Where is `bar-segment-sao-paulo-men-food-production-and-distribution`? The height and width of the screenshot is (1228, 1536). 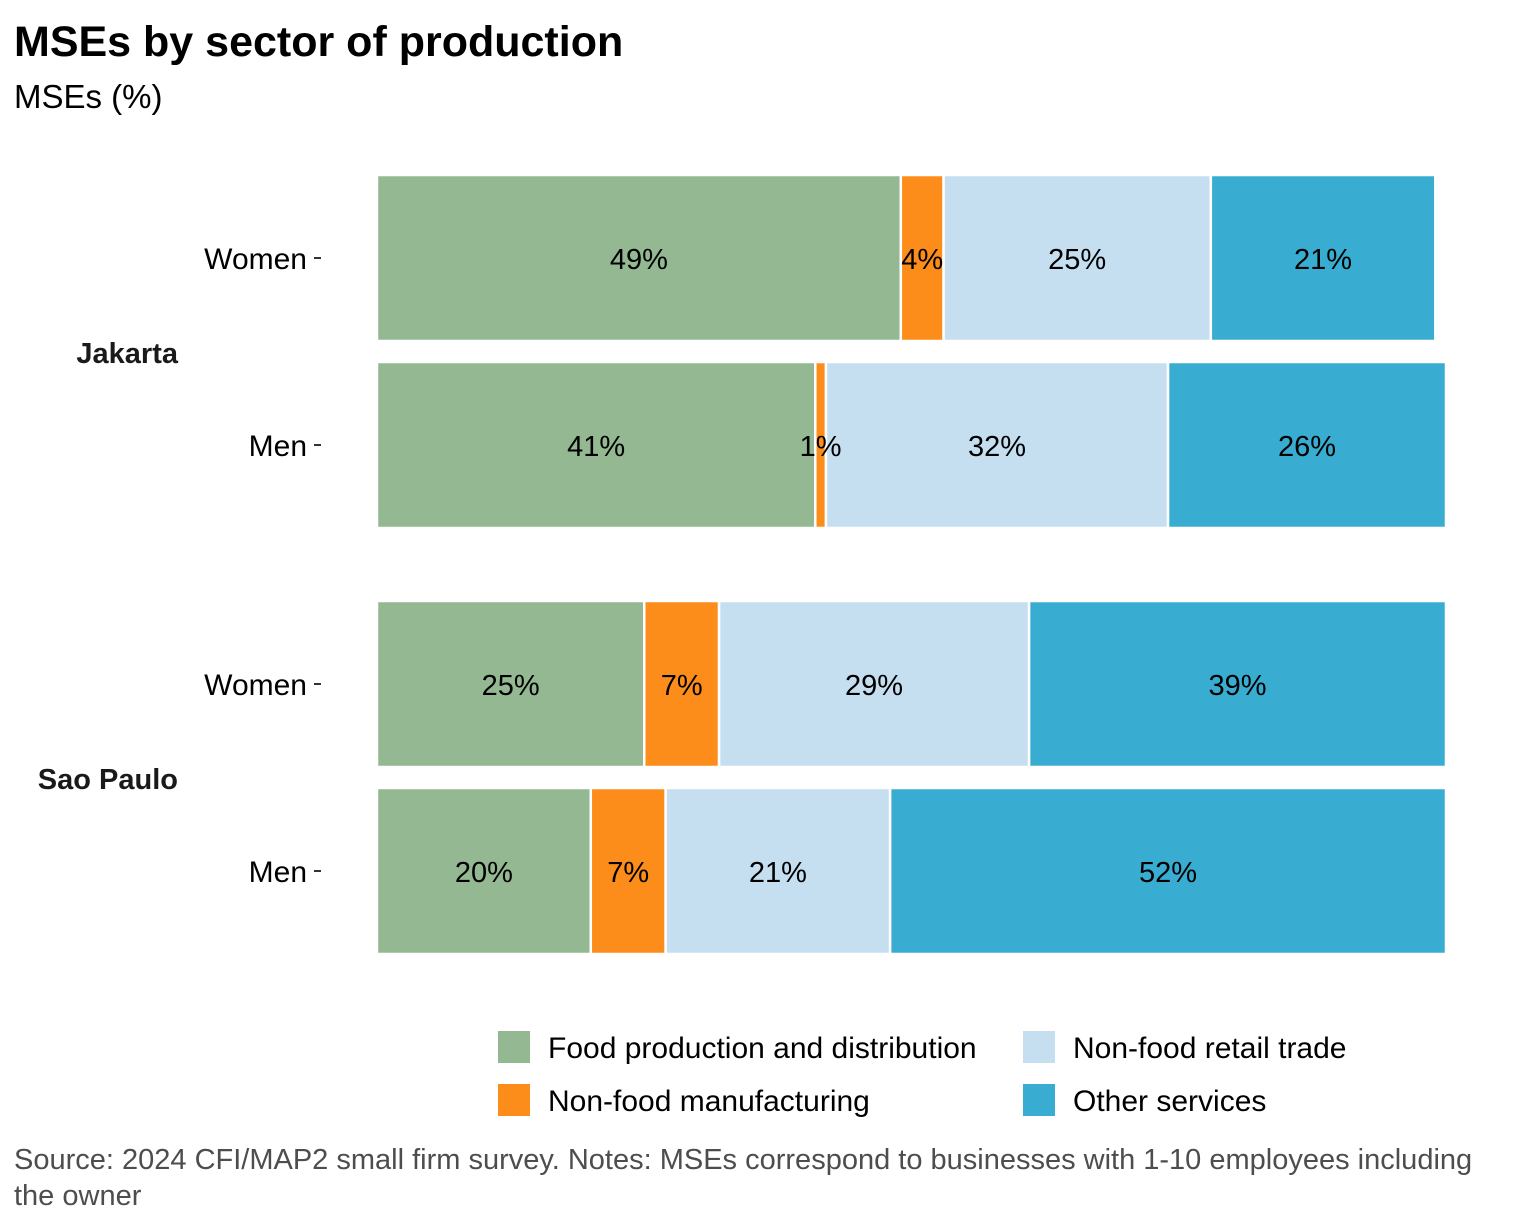
bar-segment-sao-paulo-men-food-production-and-distribution is located at coordinates (484, 871).